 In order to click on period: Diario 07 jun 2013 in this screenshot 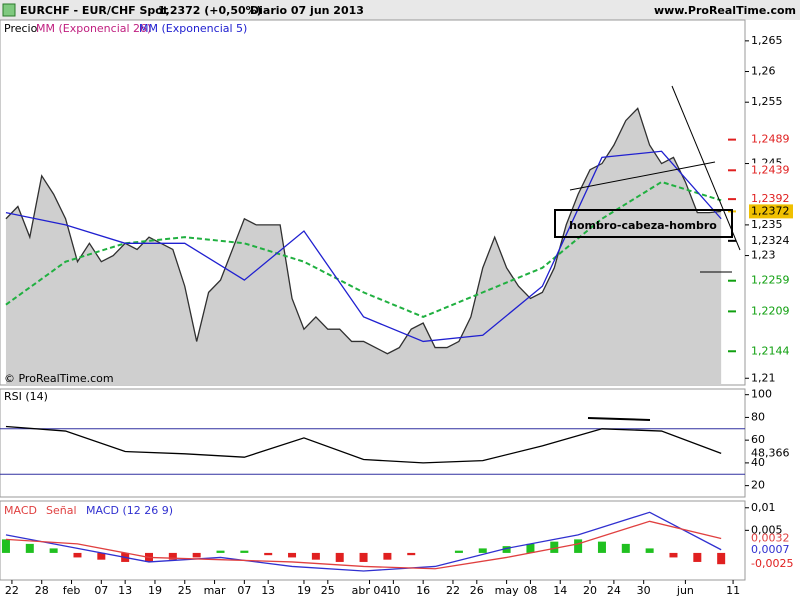, I will do `click(307, 10)`.